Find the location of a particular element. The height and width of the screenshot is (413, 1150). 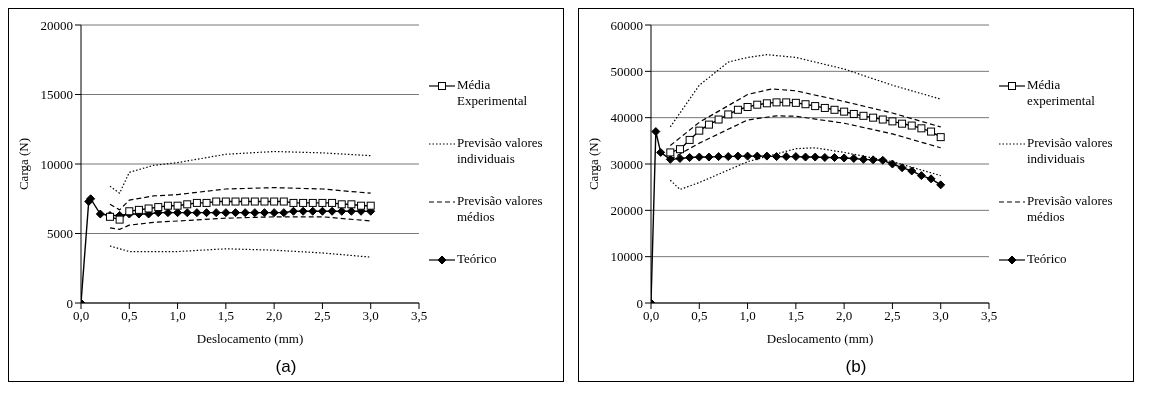

y-tick-label: 40000 is located at coordinates (626, 118).